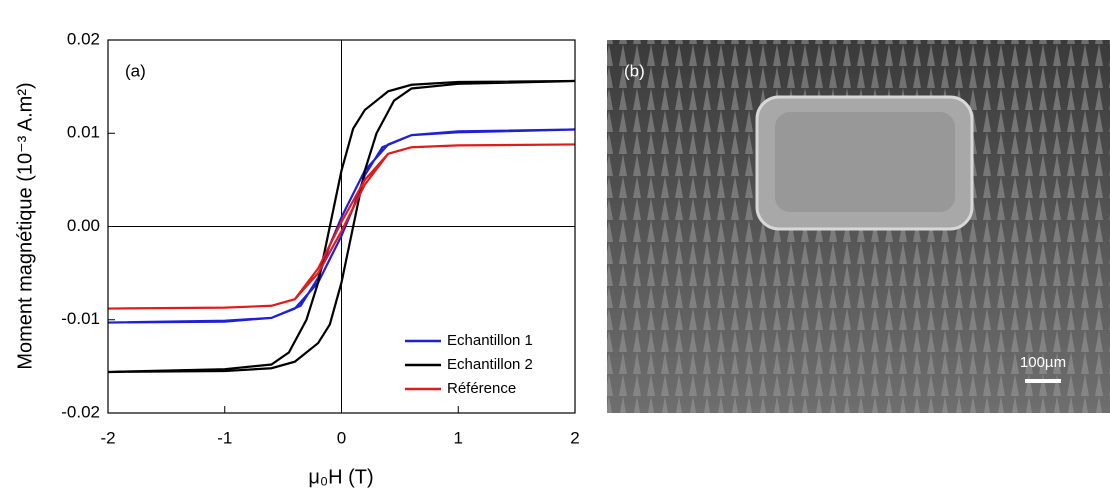 The height and width of the screenshot is (495, 1110). Describe the element at coordinates (83, 132) in the screenshot. I see `y-tick-label: 0.01` at that location.